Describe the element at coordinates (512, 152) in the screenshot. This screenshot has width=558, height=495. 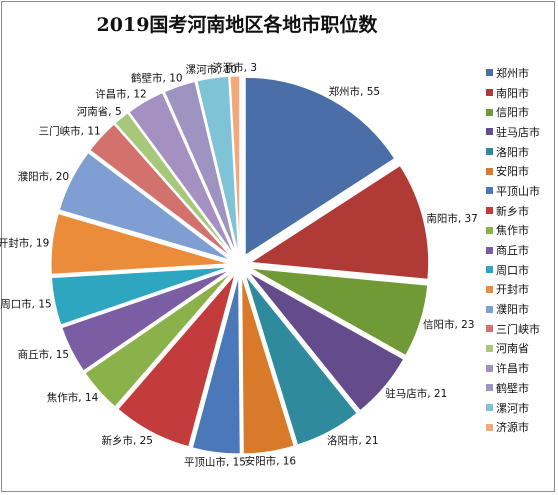
I see `legend-label: 洛阳市` at that location.